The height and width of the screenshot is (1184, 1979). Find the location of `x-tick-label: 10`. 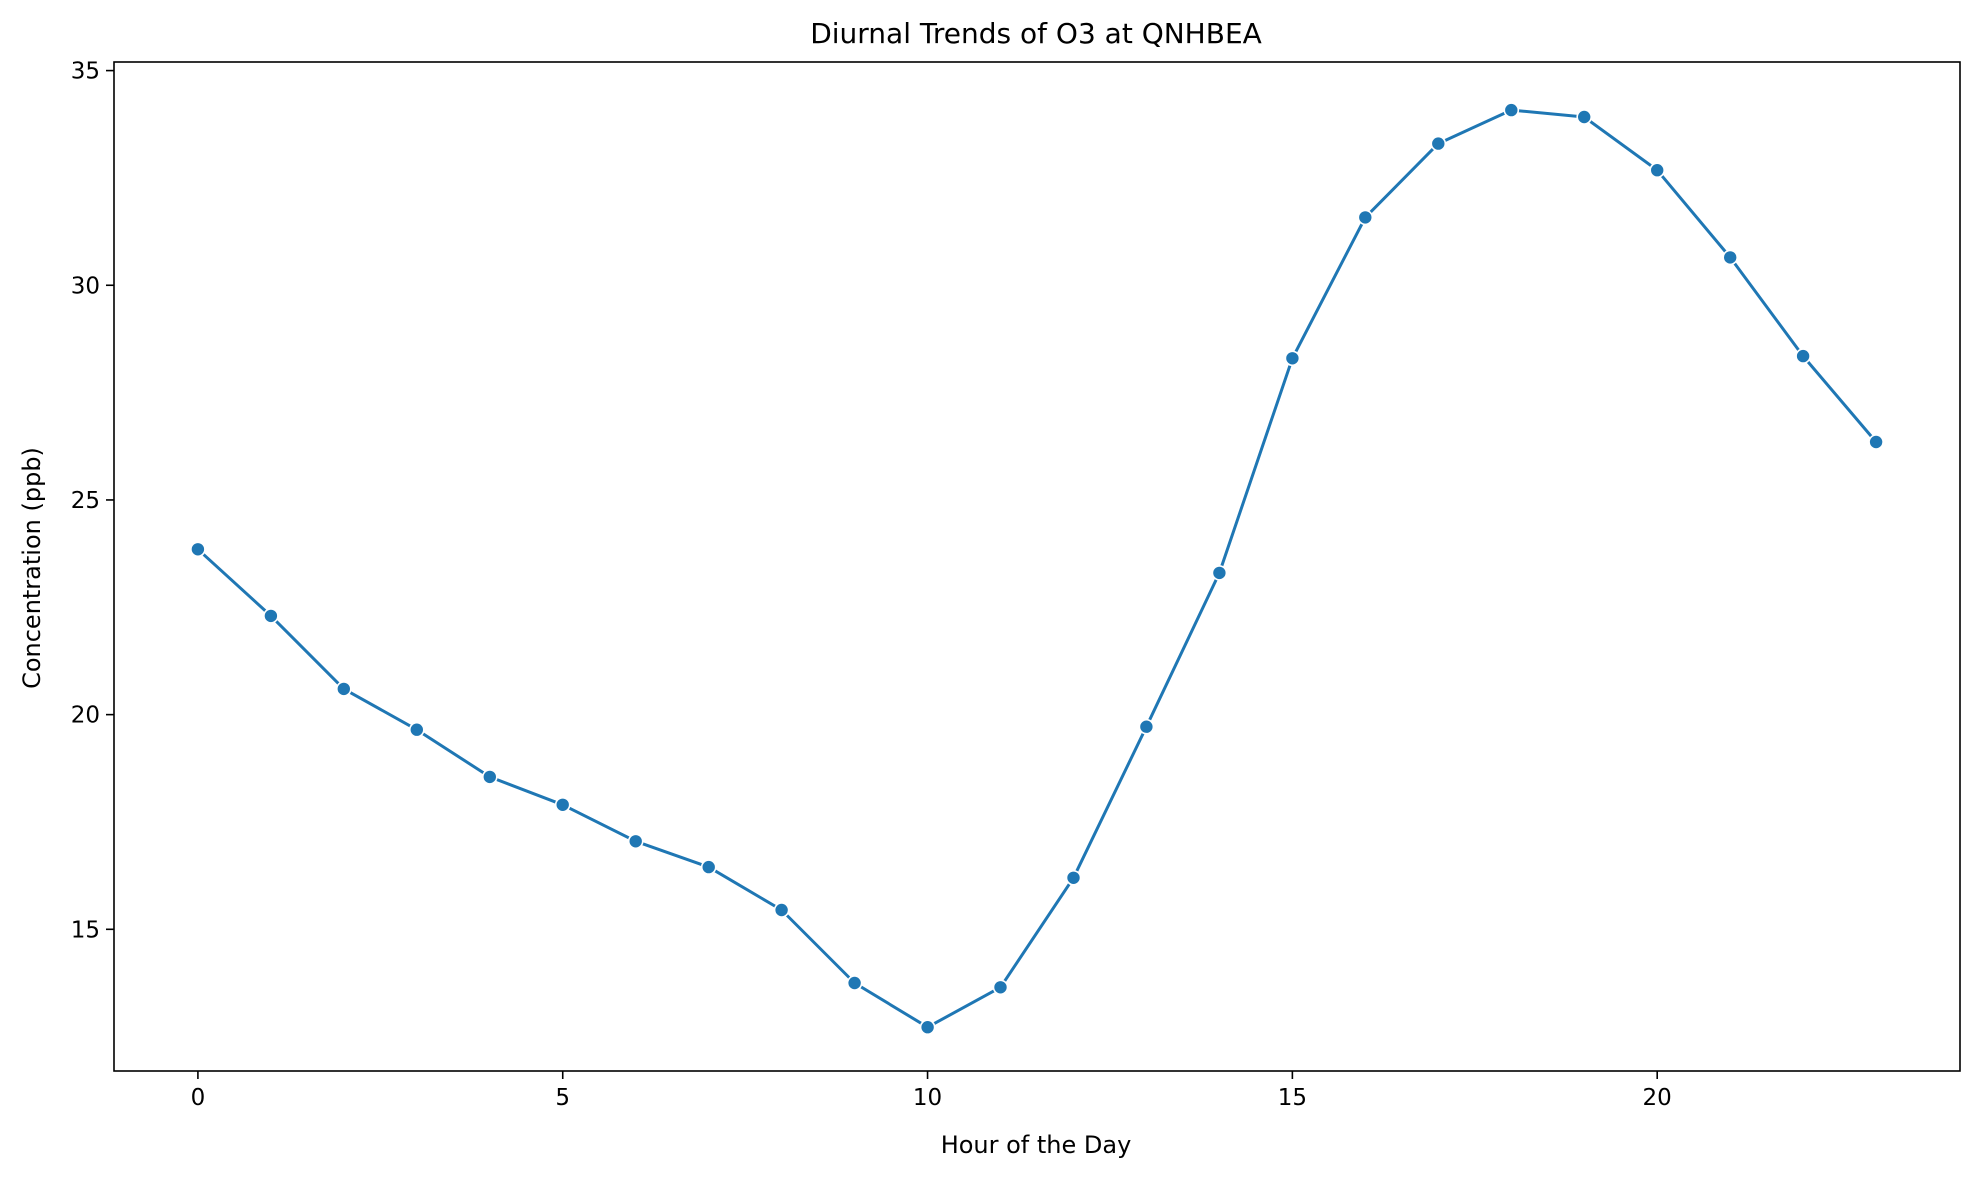

x-tick-label: 10 is located at coordinates (927, 1098).